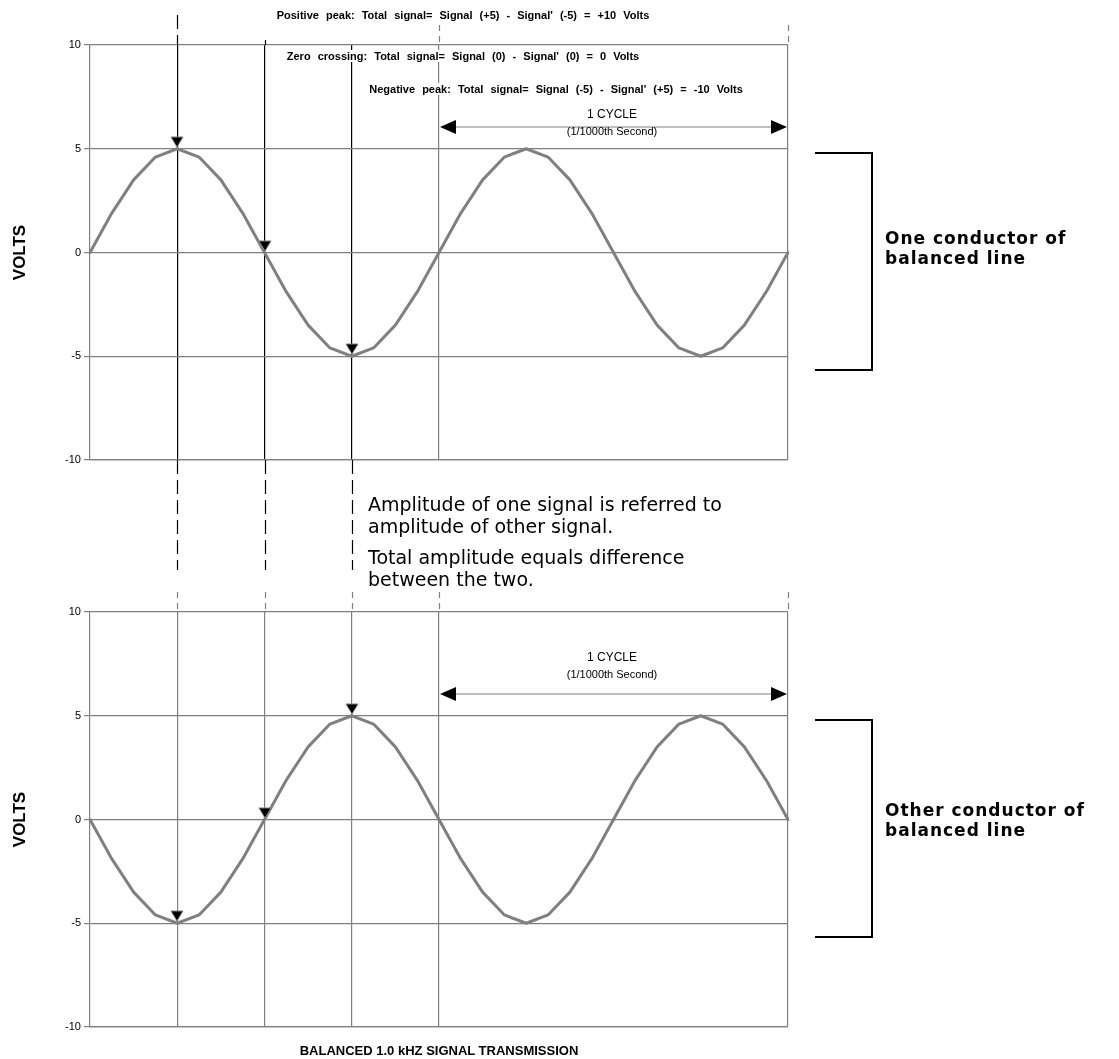 The height and width of the screenshot is (1059, 1119). I want to click on annotation: Negative peak: Total signal= Signal (-5) - Signal' (+5) = -10 Volts, so click(556, 89).